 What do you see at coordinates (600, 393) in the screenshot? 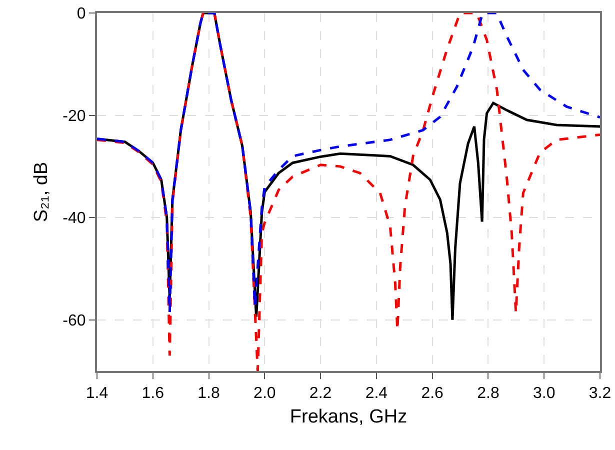
I see `x-tick-label: 3.2` at bounding box center [600, 393].